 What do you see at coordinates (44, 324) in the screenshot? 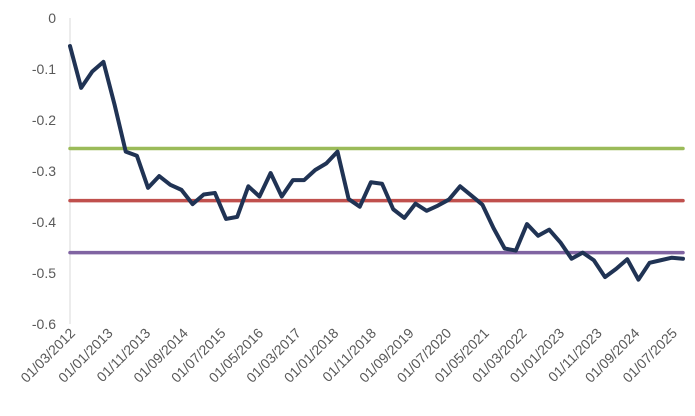
I see `y-tick-label: -0.6` at bounding box center [44, 324].